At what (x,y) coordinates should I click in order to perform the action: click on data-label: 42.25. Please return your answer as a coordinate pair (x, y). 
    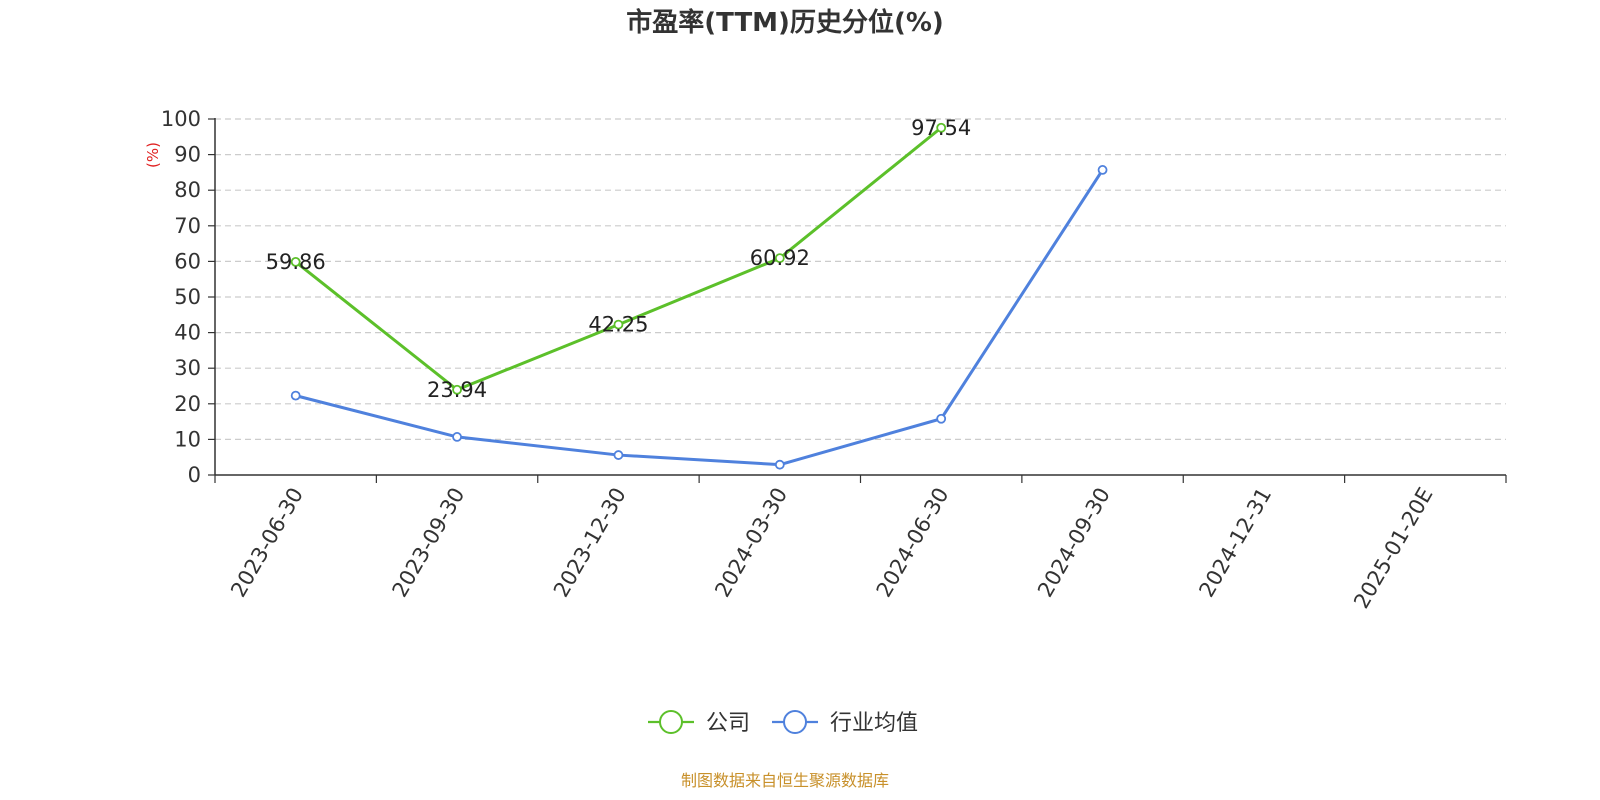
    Looking at the image, I should click on (618, 325).